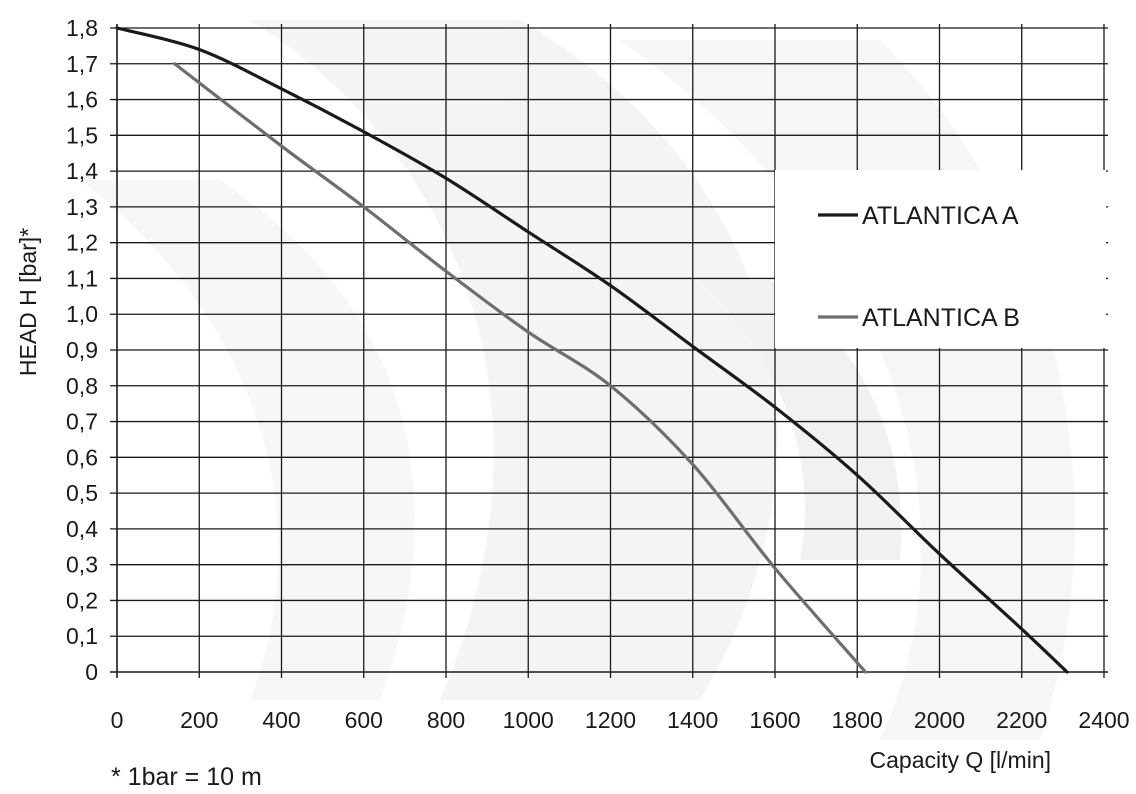 Image resolution: width=1136 pixels, height=794 pixels. I want to click on y-tick-label: 1,5, so click(82, 135).